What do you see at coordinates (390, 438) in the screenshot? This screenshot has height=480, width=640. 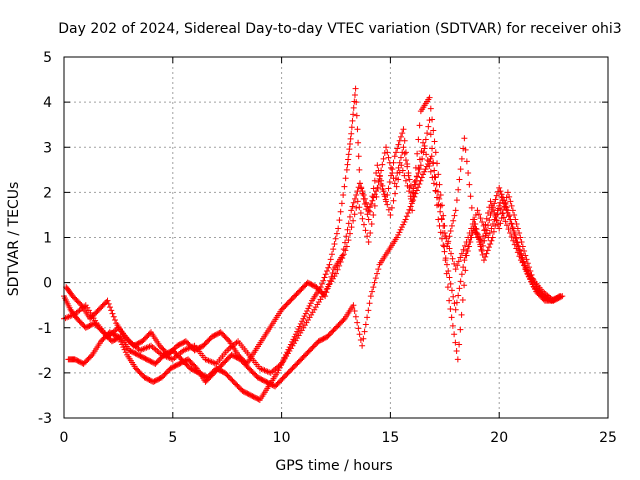 I see `x-tick-label: 15` at bounding box center [390, 438].